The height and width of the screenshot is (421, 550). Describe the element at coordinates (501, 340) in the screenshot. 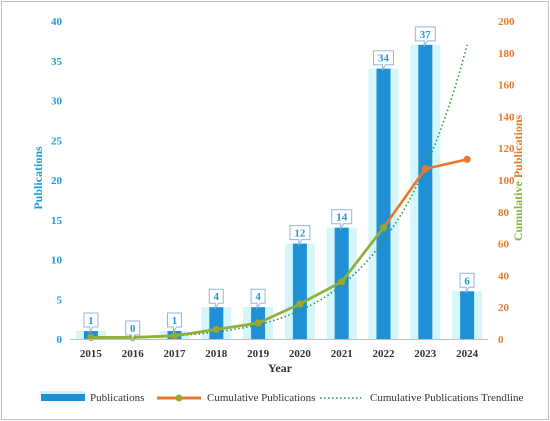

I see `y-tick-right-0: 0` at that location.